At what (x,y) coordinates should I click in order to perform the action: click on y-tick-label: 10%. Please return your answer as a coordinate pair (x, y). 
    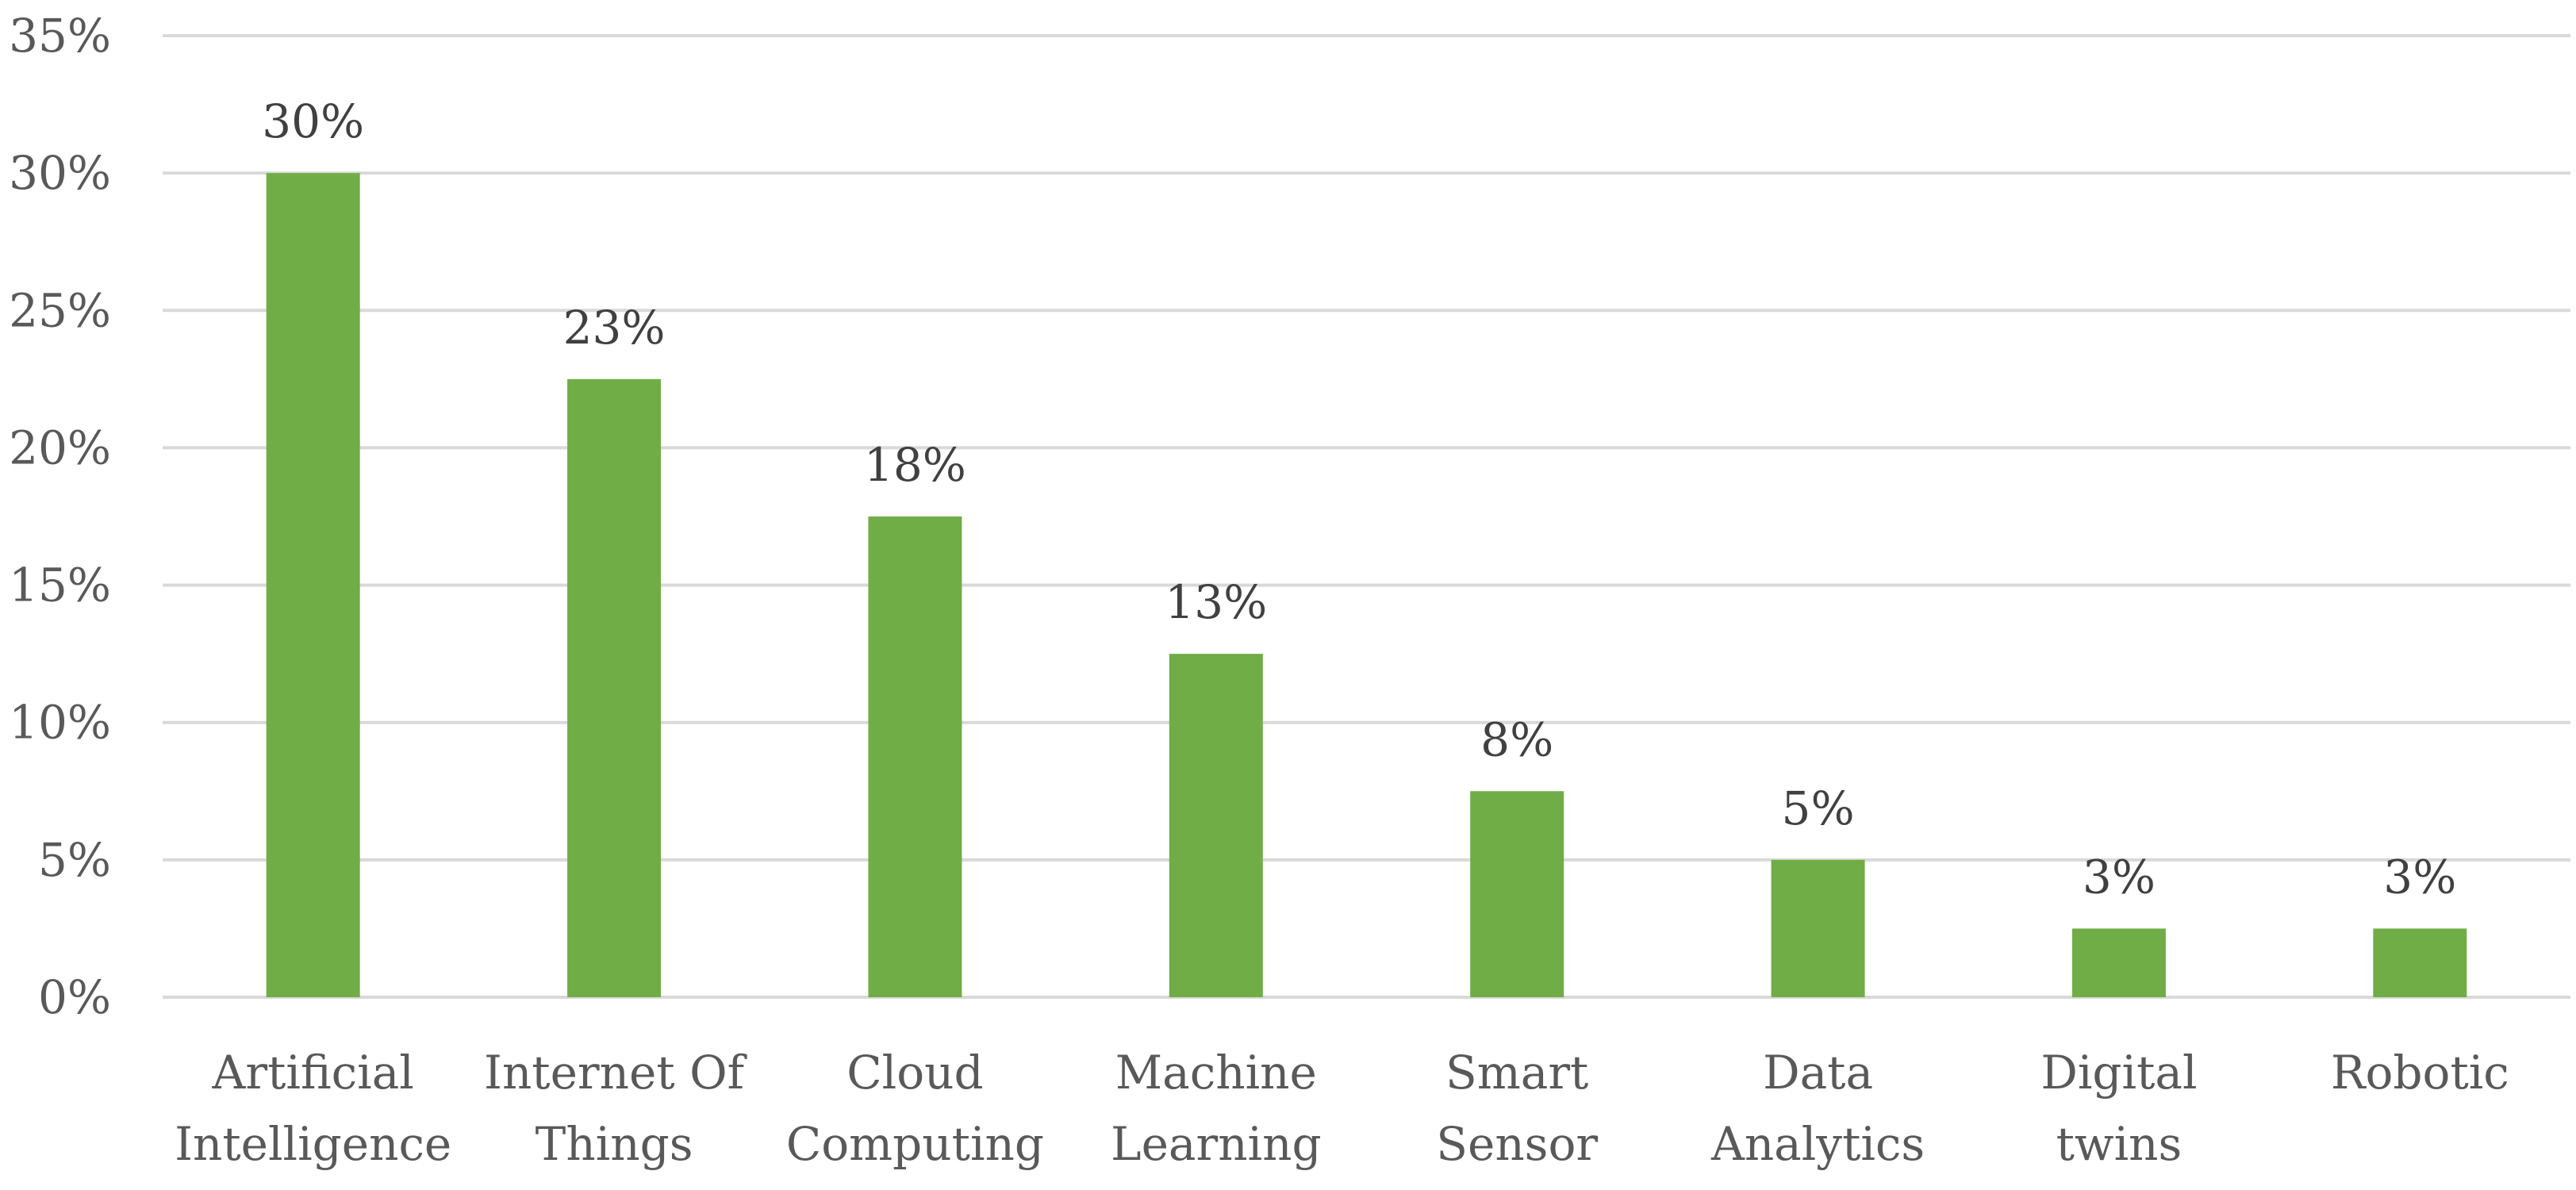
    Looking at the image, I should click on (60, 723).